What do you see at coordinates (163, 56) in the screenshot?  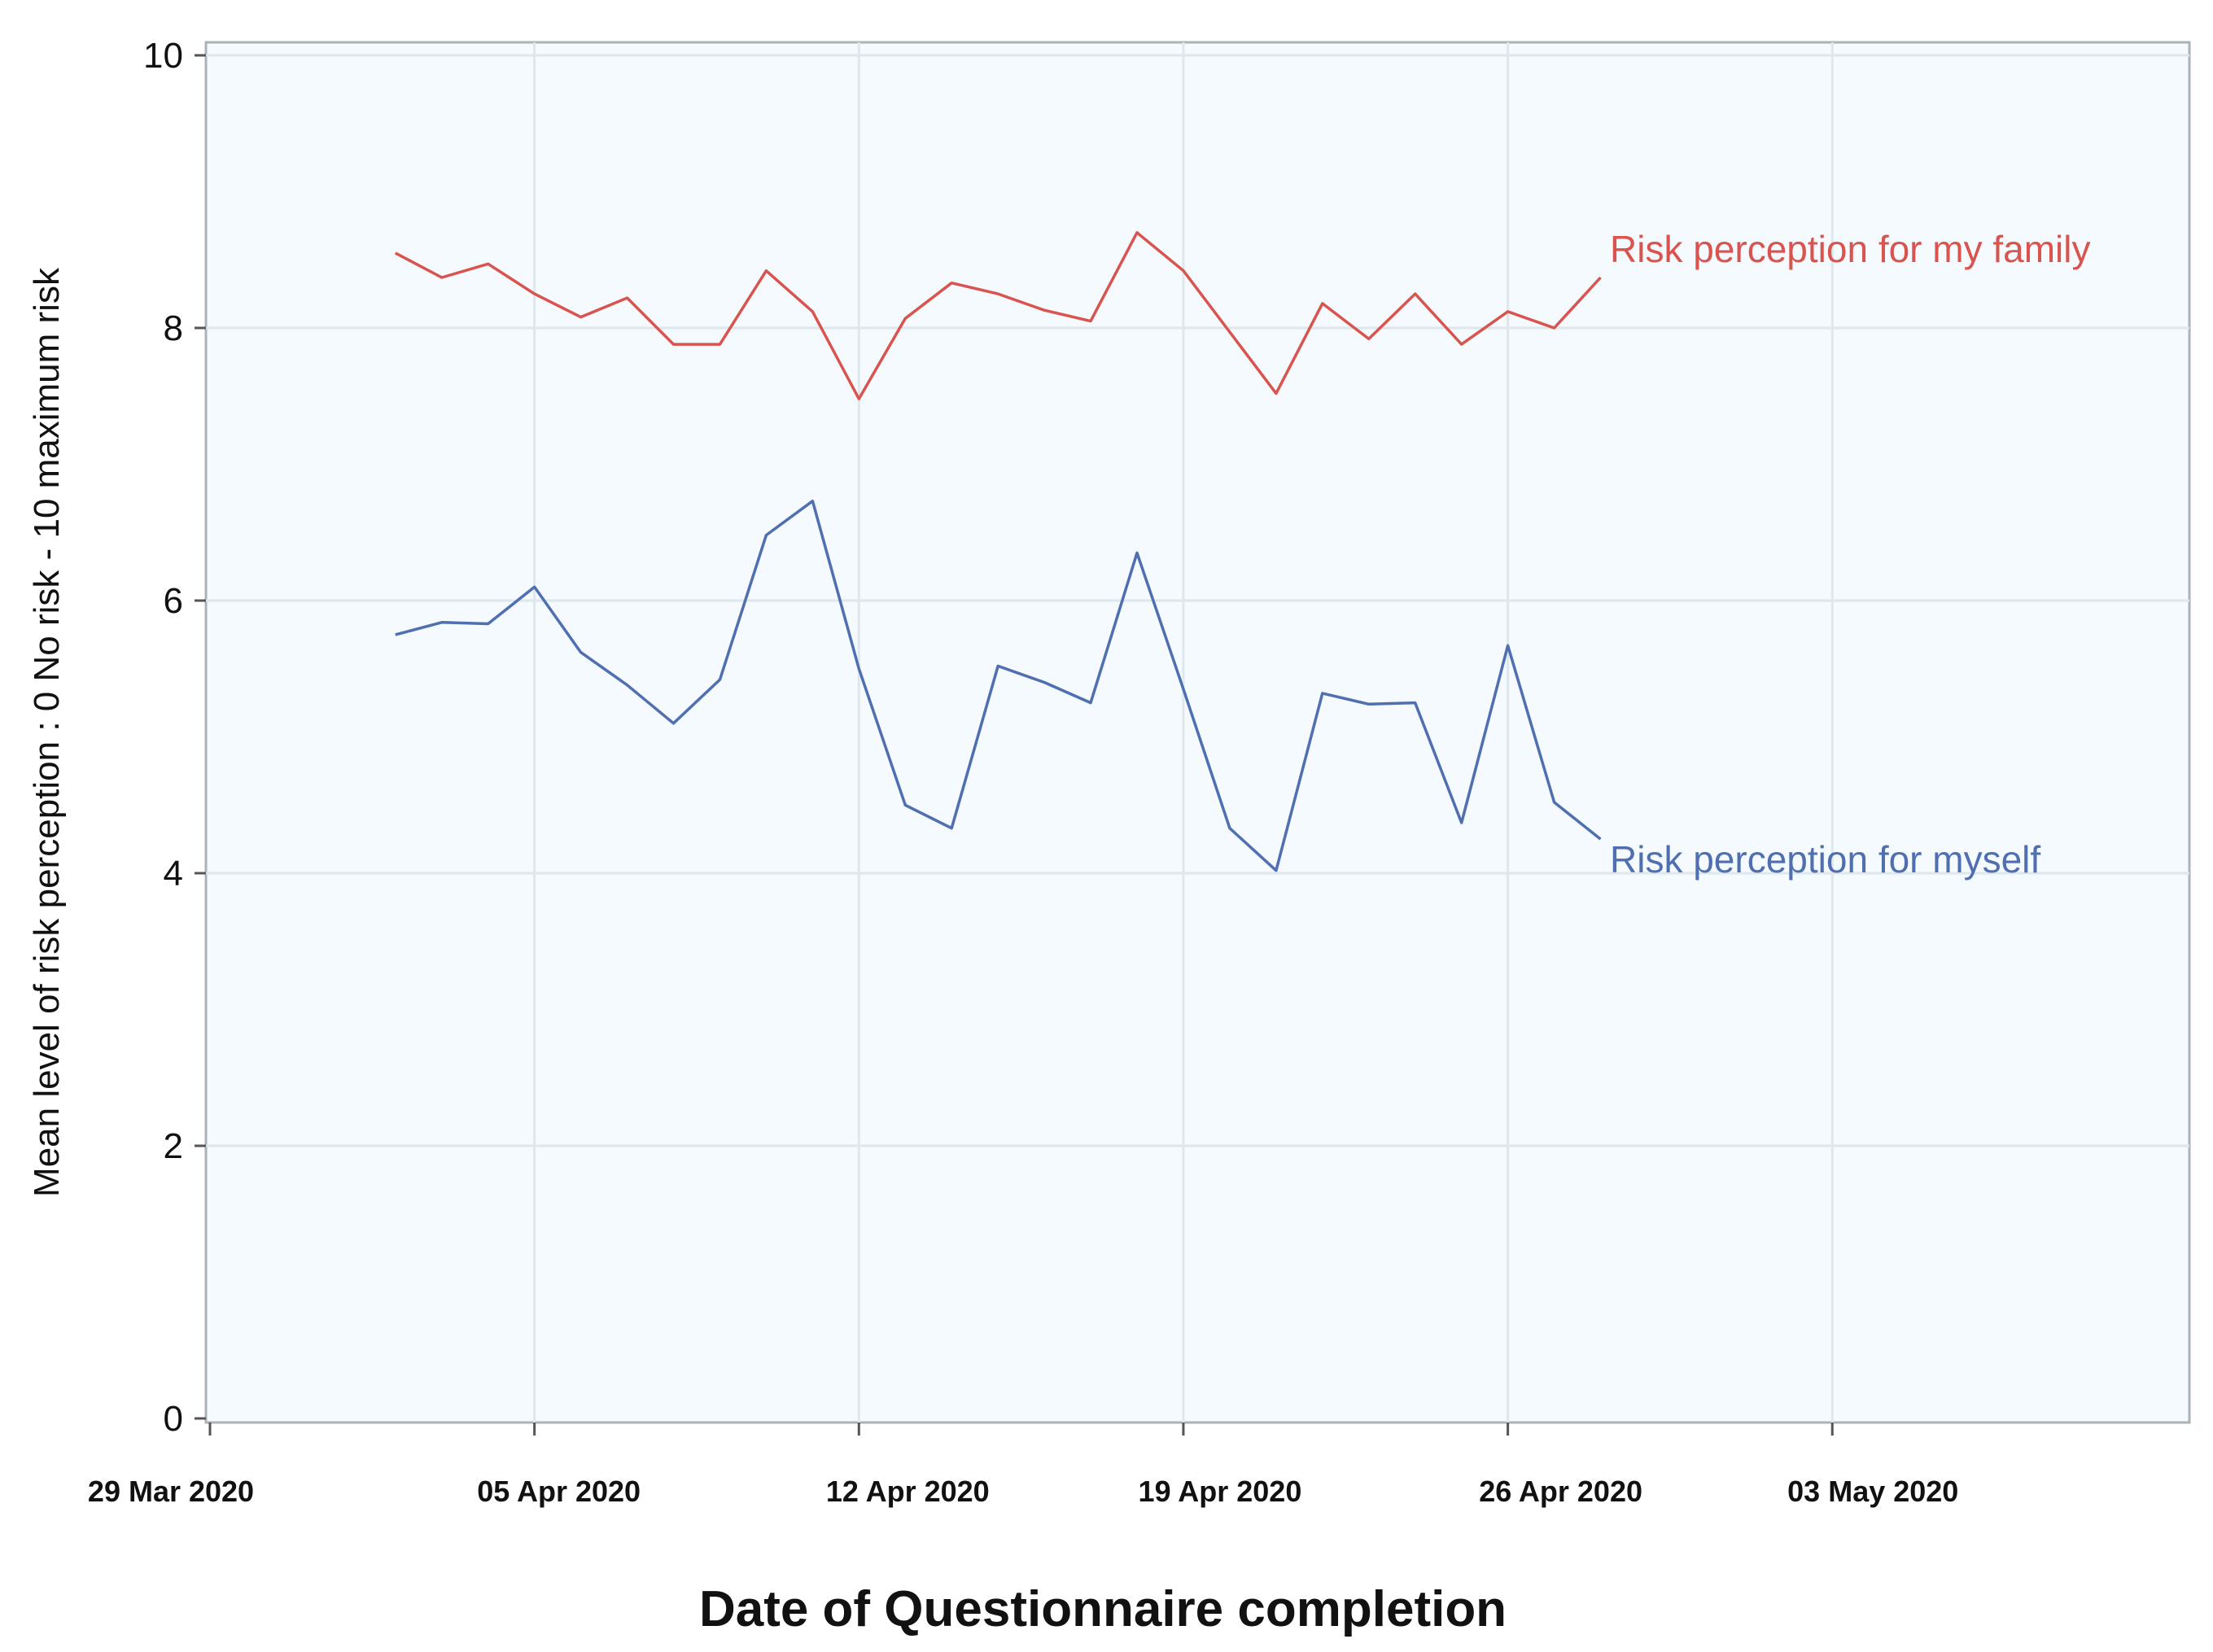 I see `y-tick-label: 10` at bounding box center [163, 56].